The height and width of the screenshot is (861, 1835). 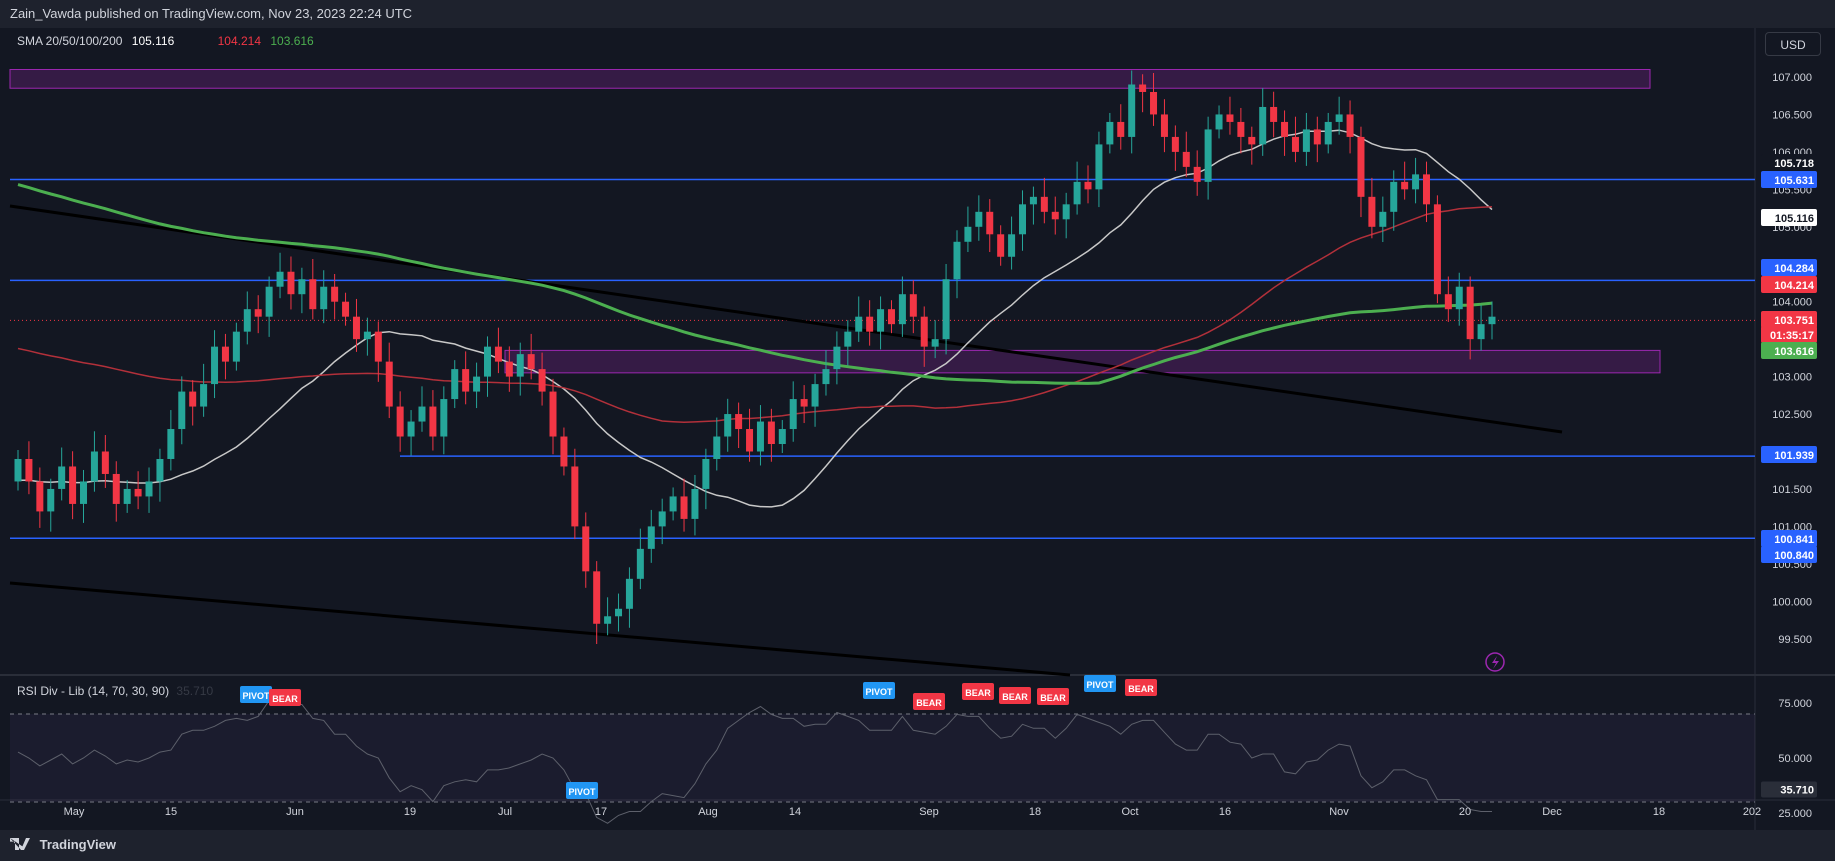 I want to click on price-label-text: 105.631, so click(x=1794, y=181).